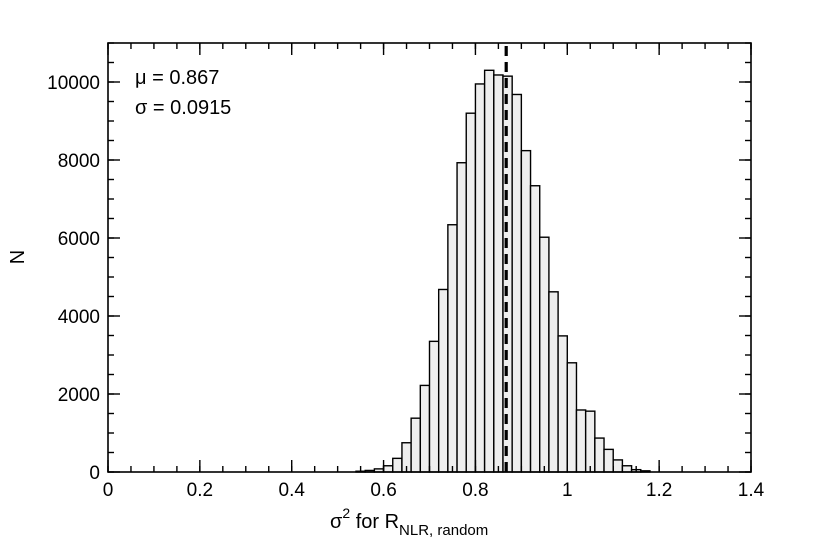 Image resolution: width=830 pixels, height=554 pixels. What do you see at coordinates (443, 530) in the screenshot?
I see `x-axis-label-subscript: NLR, random` at bounding box center [443, 530].